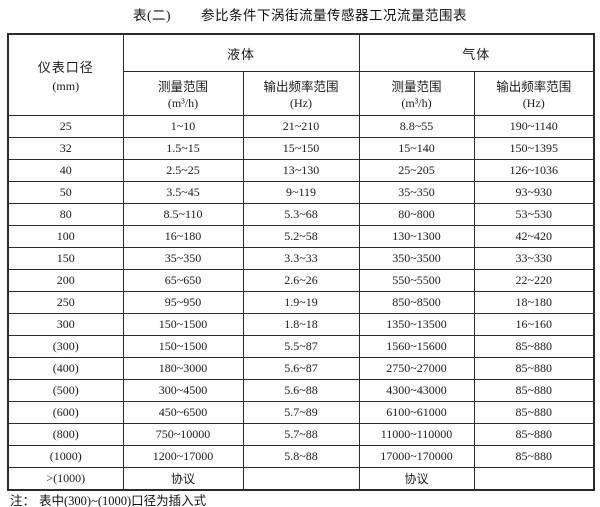 The width and height of the screenshot is (600, 507). I want to click on cell-diameter: 250, so click(65, 302).